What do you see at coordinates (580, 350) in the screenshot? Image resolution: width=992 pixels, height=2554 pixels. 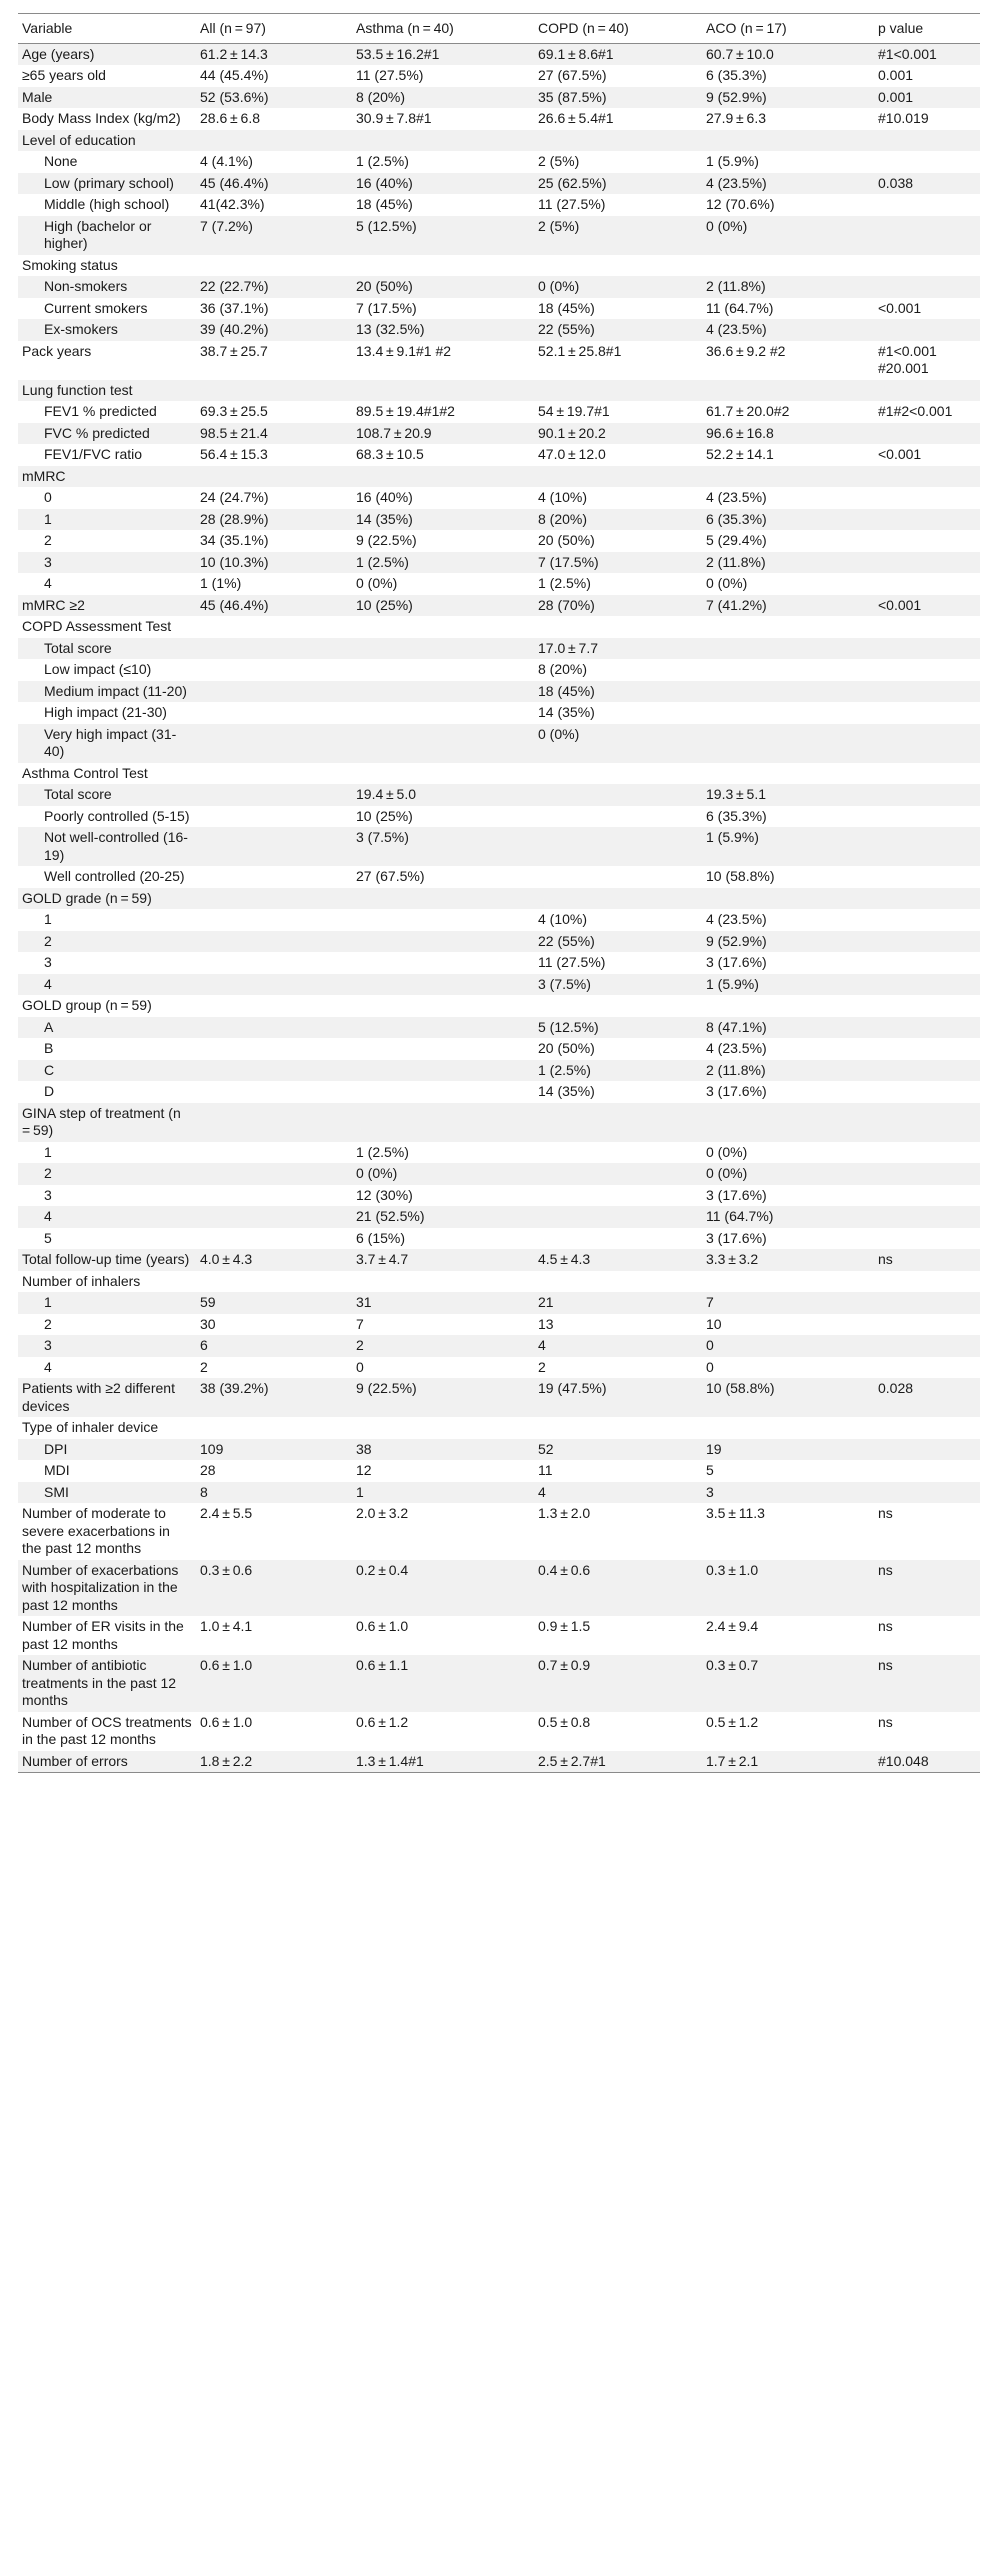 I see `cell-copd: 52.1 ± 25.8#1` at bounding box center [580, 350].